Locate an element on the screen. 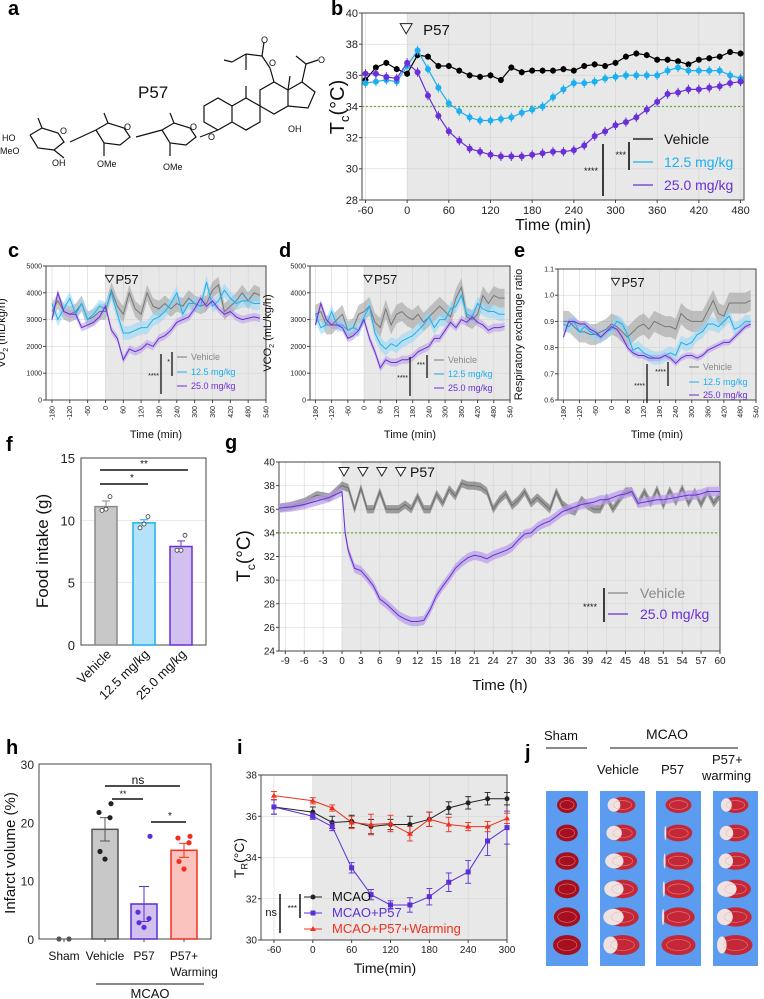 The image size is (764, 999). y-tick-label: 24 is located at coordinates (270, 652).